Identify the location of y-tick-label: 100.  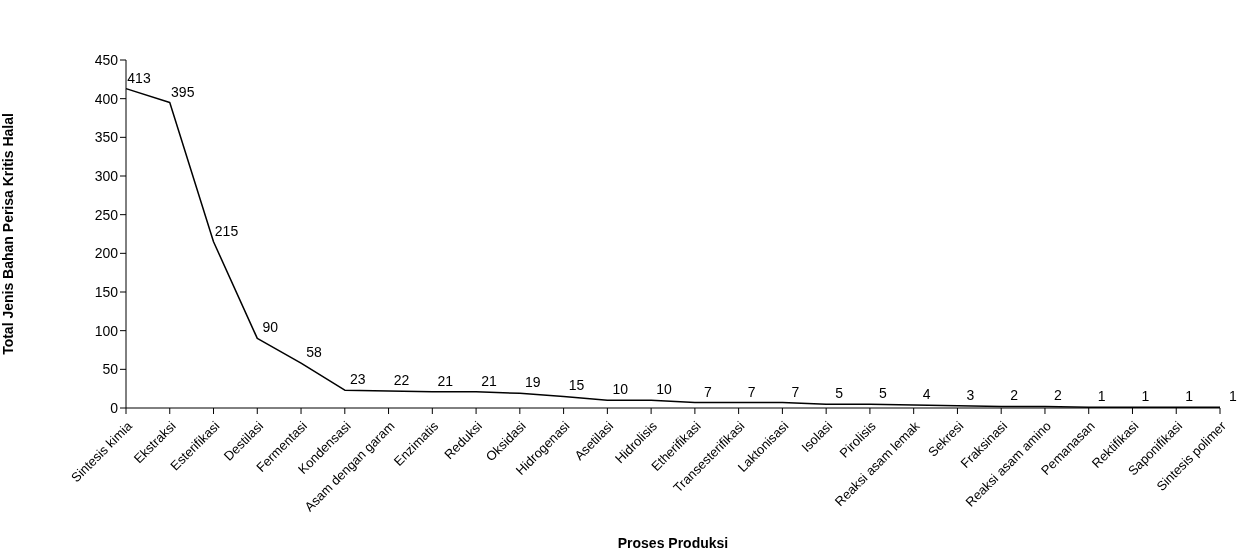
(106, 330).